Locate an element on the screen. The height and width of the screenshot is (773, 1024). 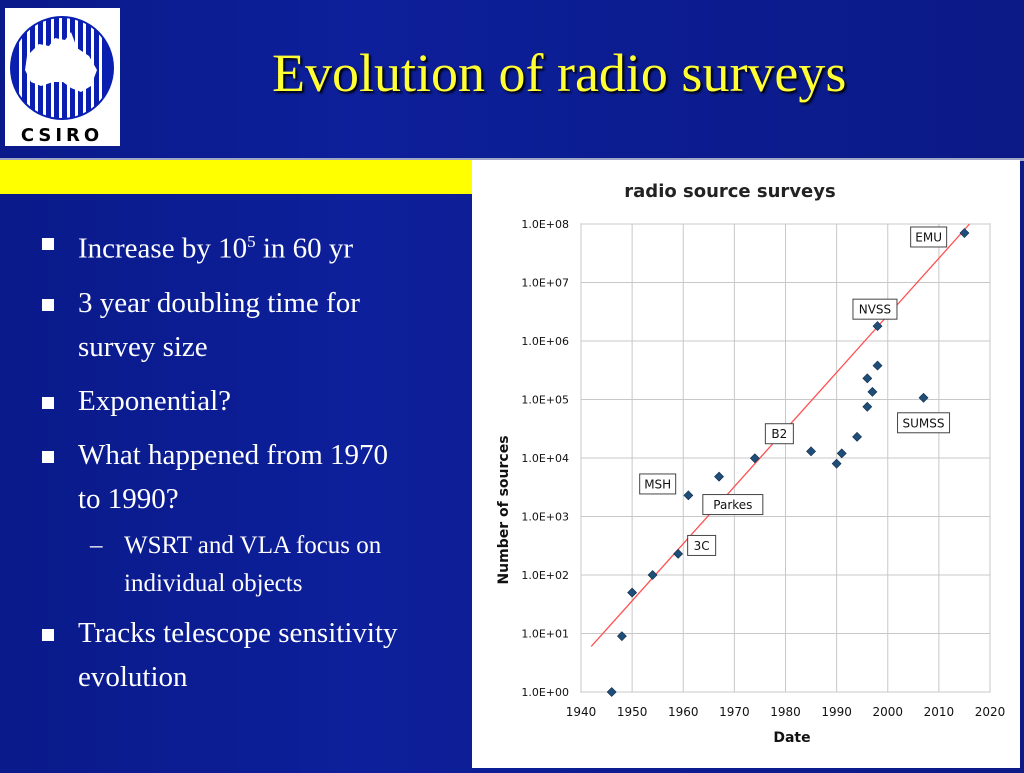
annotation-label: 3C is located at coordinates (702, 546).